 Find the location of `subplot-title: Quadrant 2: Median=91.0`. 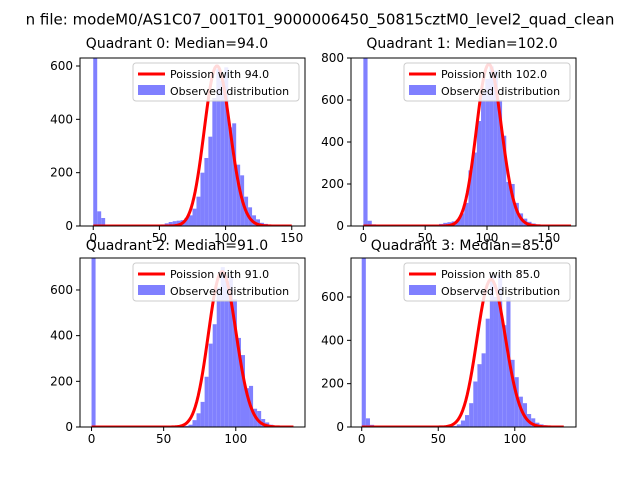

subplot-title: Quadrant 2: Median=91.0 is located at coordinates (177, 246).